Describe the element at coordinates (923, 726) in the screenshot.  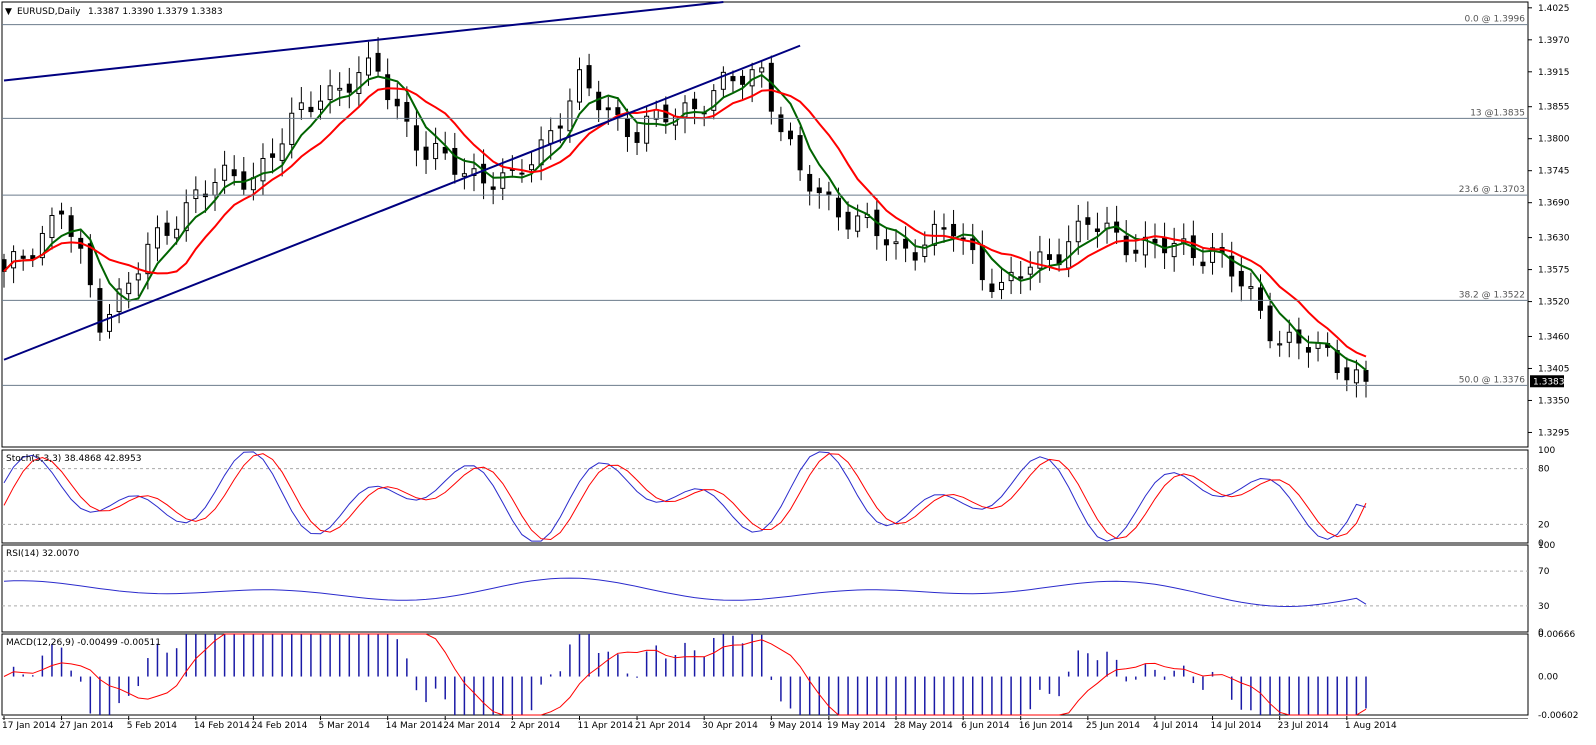
I see `date-tick-label: 28 May 2014` at that location.